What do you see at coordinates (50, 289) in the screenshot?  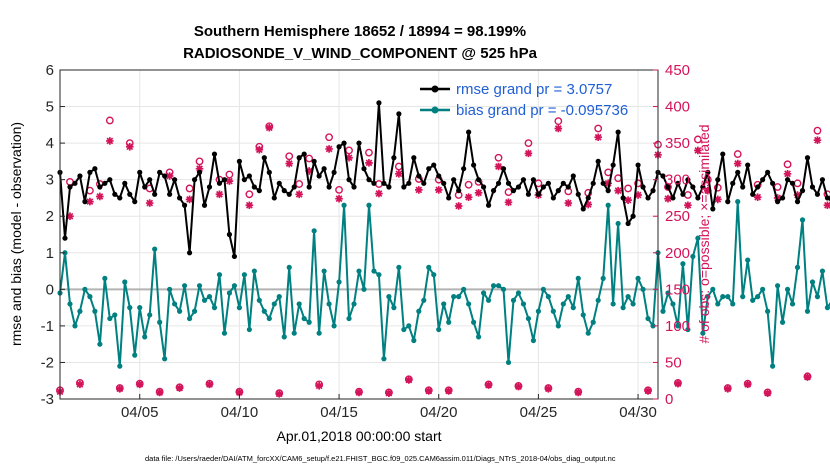 I see `y-left-tick-label: 0` at bounding box center [50, 289].